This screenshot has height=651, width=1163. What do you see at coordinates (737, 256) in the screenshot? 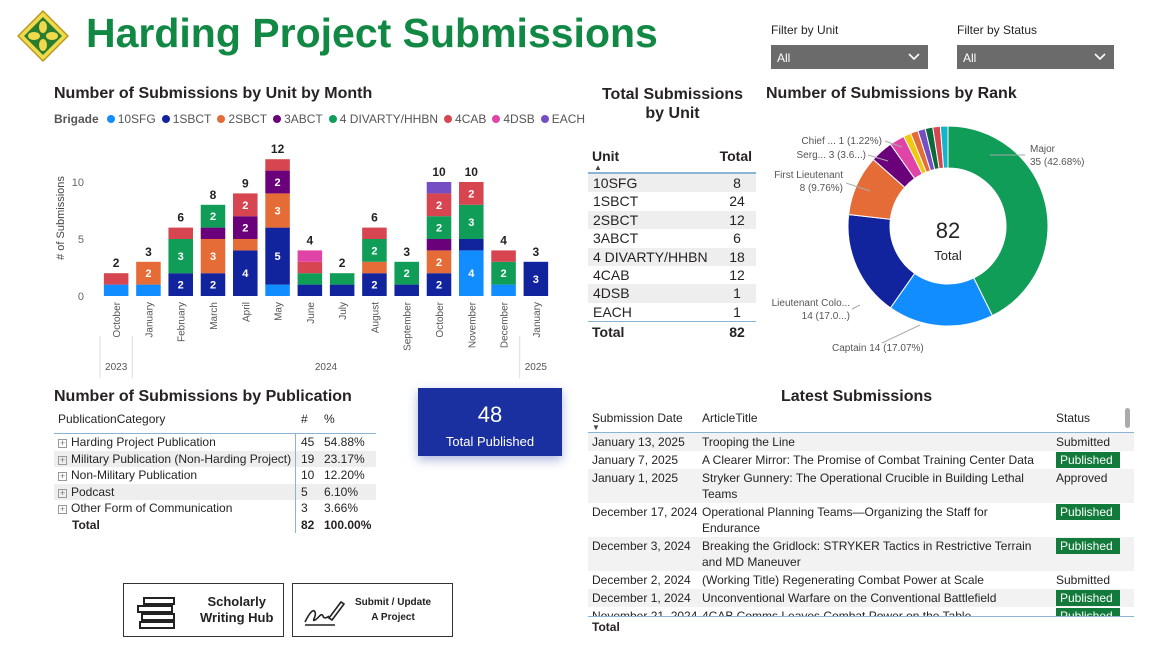
I see `unit-total: 18` at bounding box center [737, 256].